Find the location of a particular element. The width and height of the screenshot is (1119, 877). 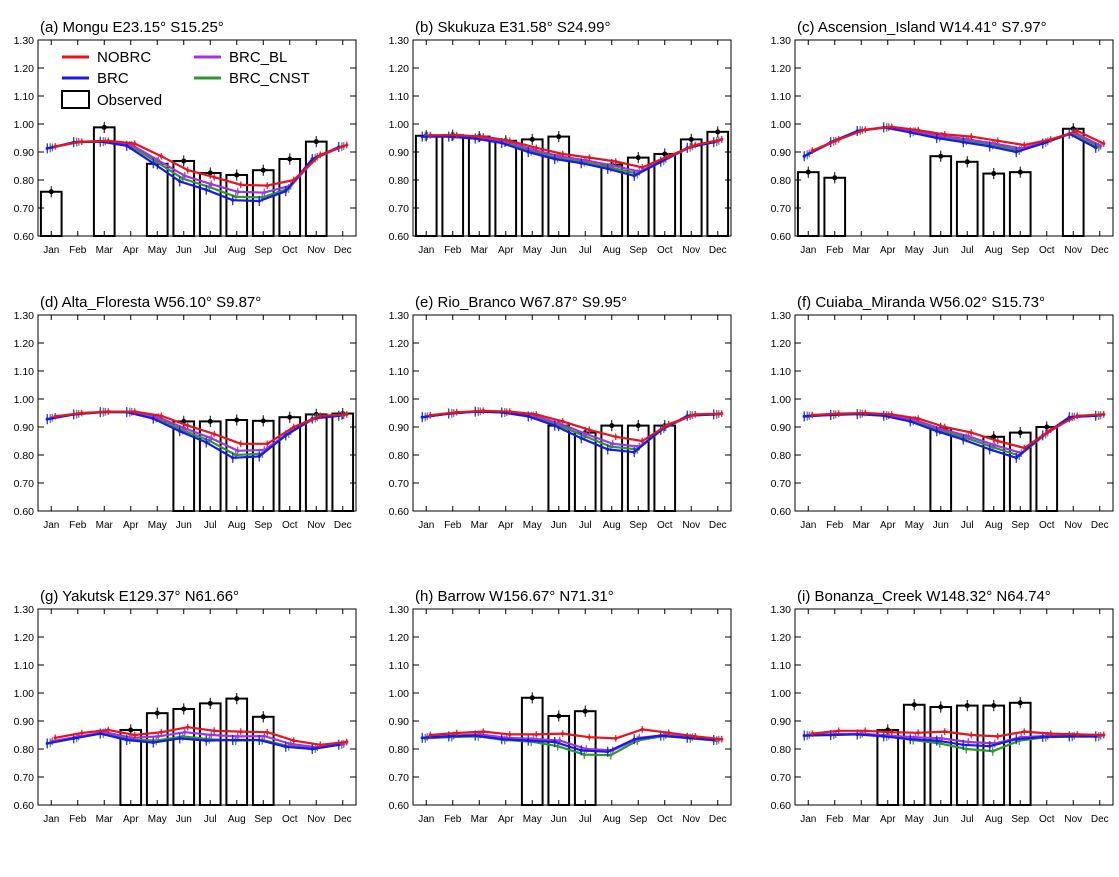

series-line-nobrc is located at coordinates (958, 430).